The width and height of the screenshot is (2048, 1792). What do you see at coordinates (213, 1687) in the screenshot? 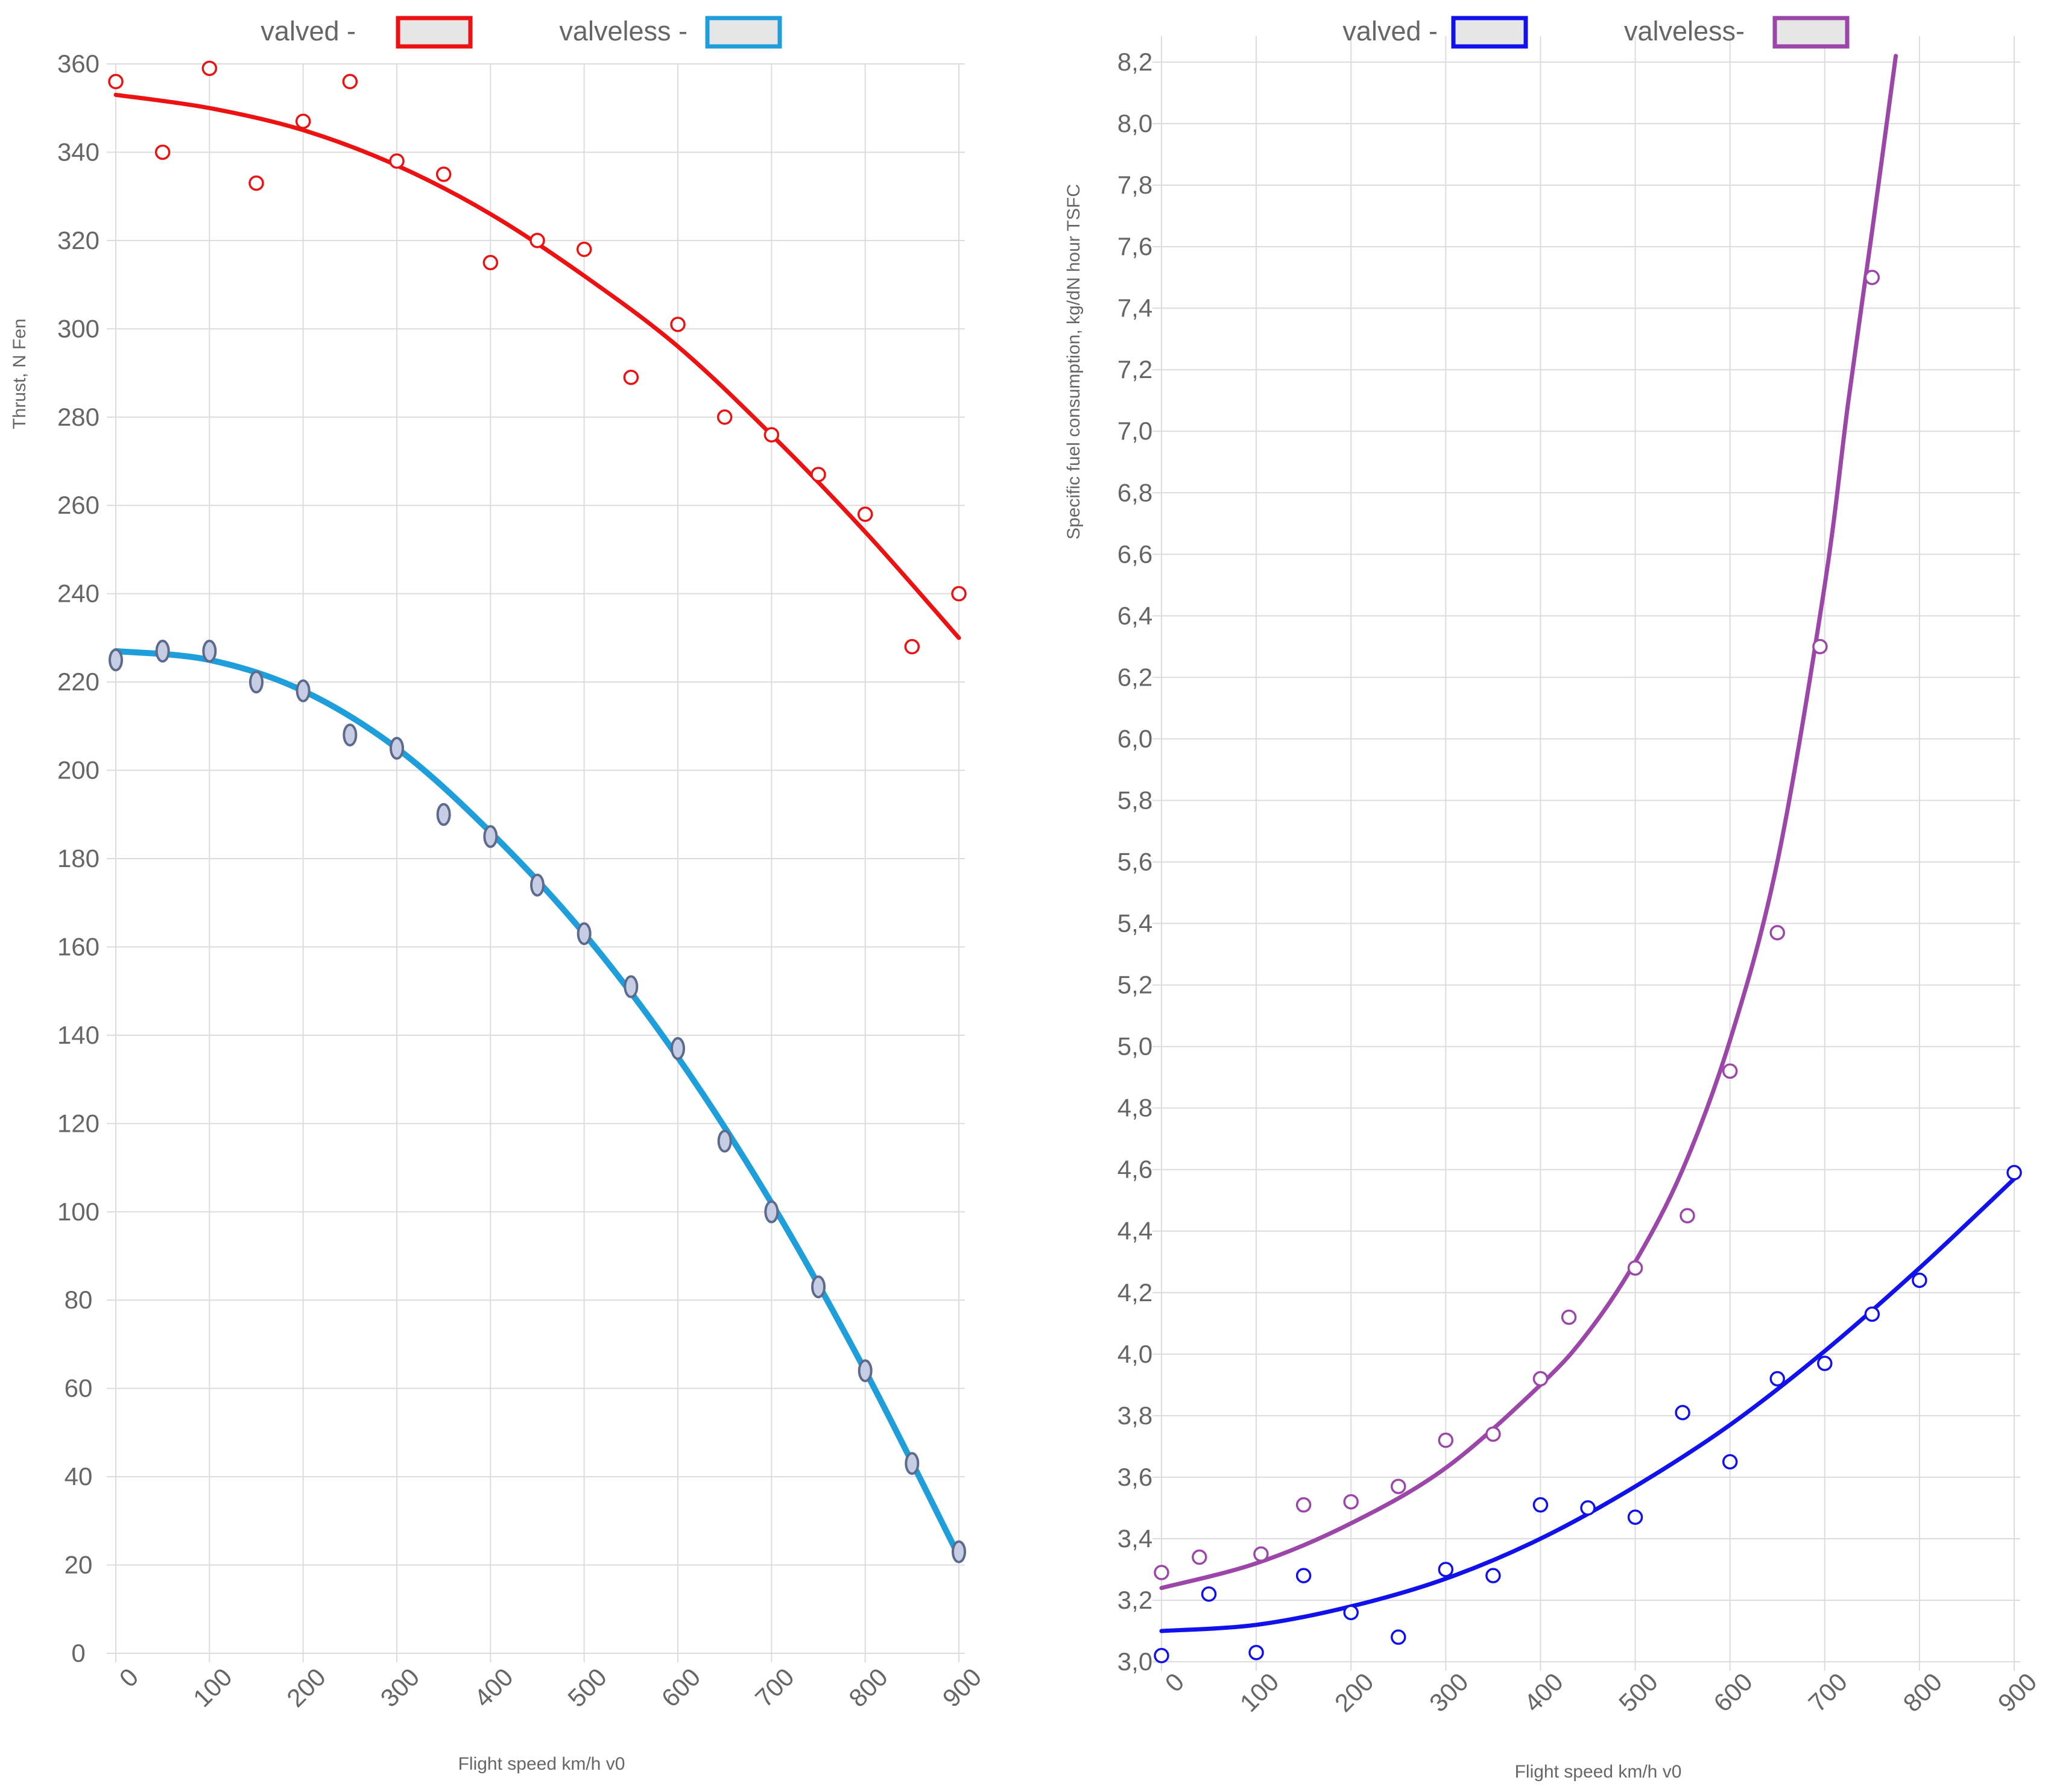
I see `thrust-x-tick-label: 100` at bounding box center [213, 1687].